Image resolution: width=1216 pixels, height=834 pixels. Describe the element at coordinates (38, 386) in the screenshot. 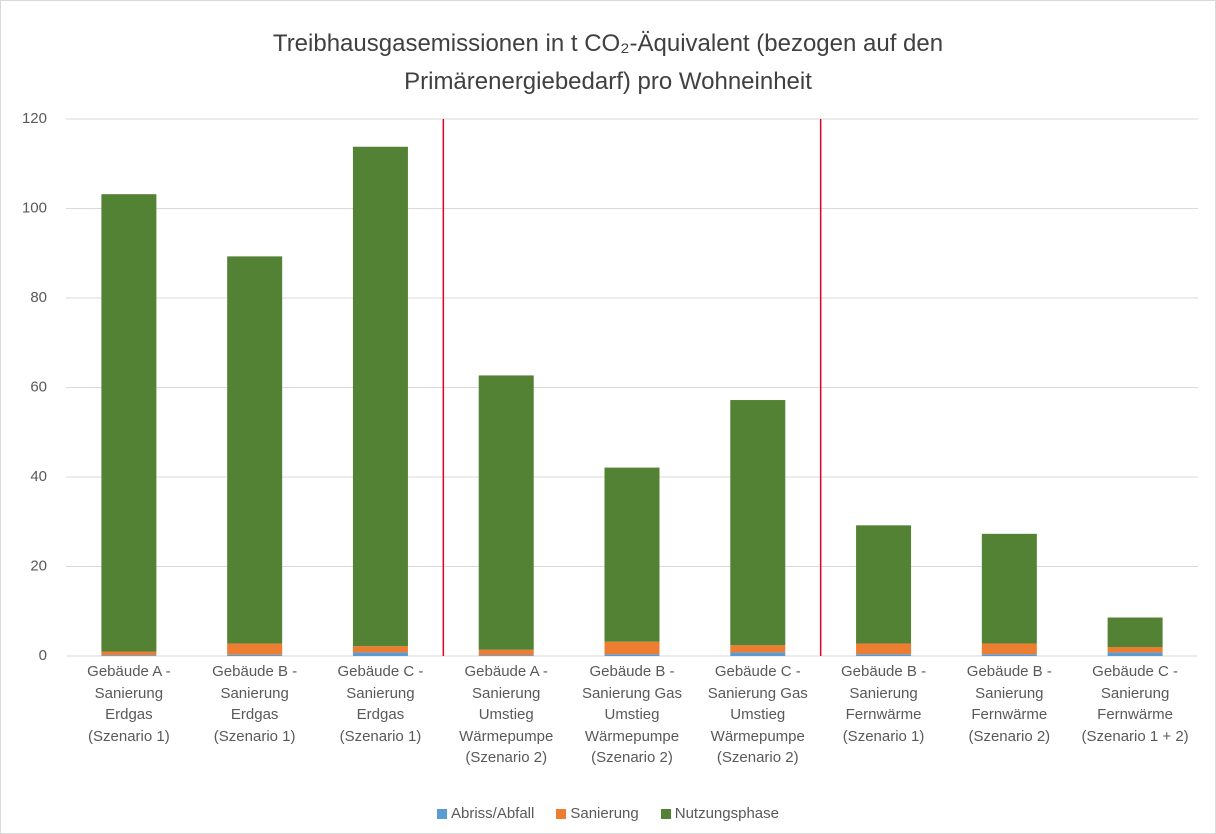

I see `y-tick-label: 60` at that location.